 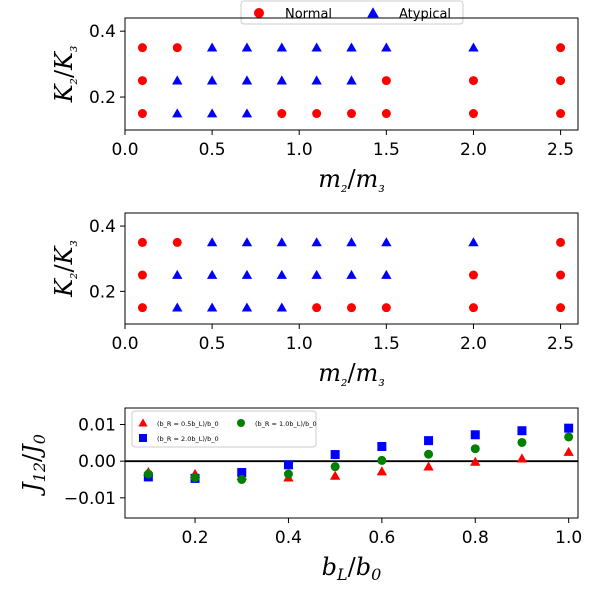 I want to click on legend-label: (b_R = 1.0b_L)/b_0, so click(x=286, y=424).